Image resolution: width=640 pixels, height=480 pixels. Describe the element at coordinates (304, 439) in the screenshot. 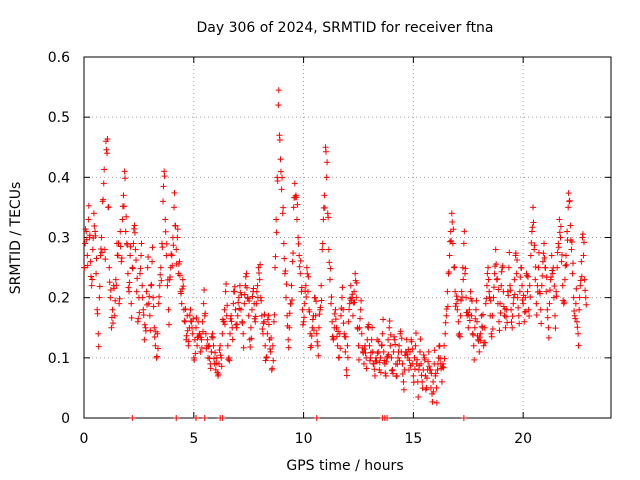

I see `x-tick-label: 10` at that location.